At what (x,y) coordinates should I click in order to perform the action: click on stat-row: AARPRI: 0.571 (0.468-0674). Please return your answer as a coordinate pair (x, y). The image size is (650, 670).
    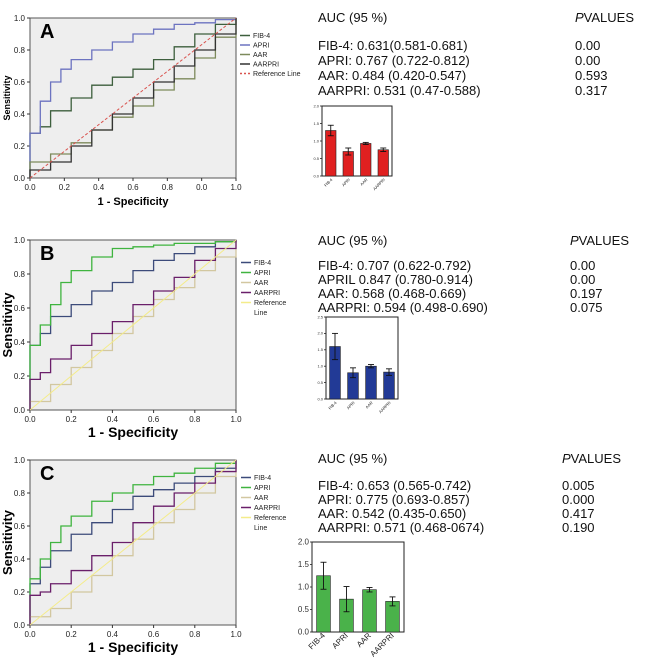
    Looking at the image, I should click on (401, 527).